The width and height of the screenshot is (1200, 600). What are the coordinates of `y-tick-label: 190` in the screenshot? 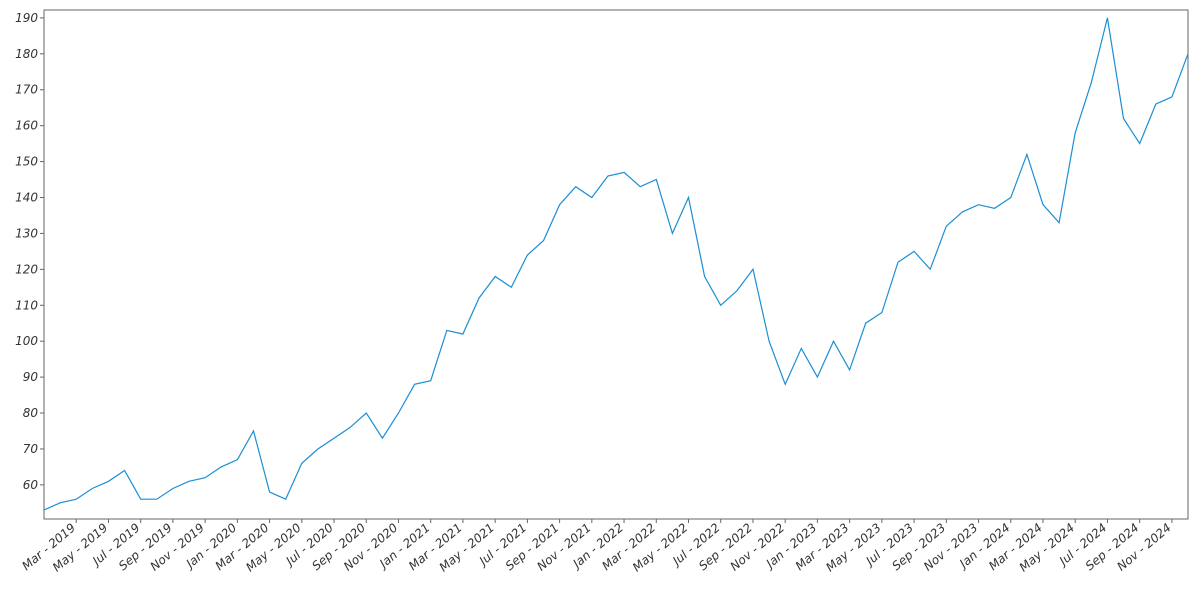 It's located at (26, 18).